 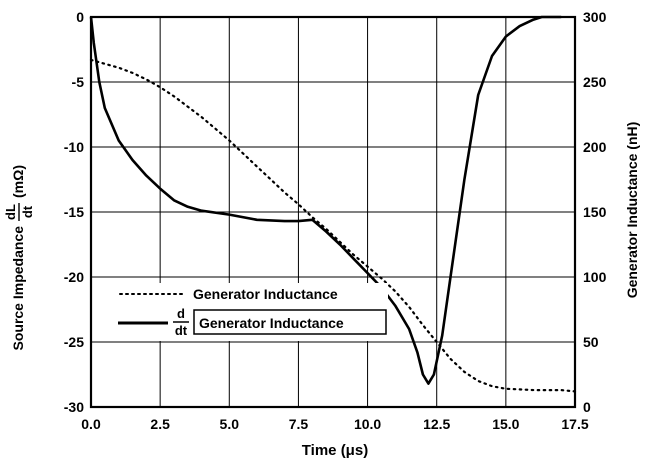 I want to click on x-tick-label: 7.5, so click(x=299, y=424).